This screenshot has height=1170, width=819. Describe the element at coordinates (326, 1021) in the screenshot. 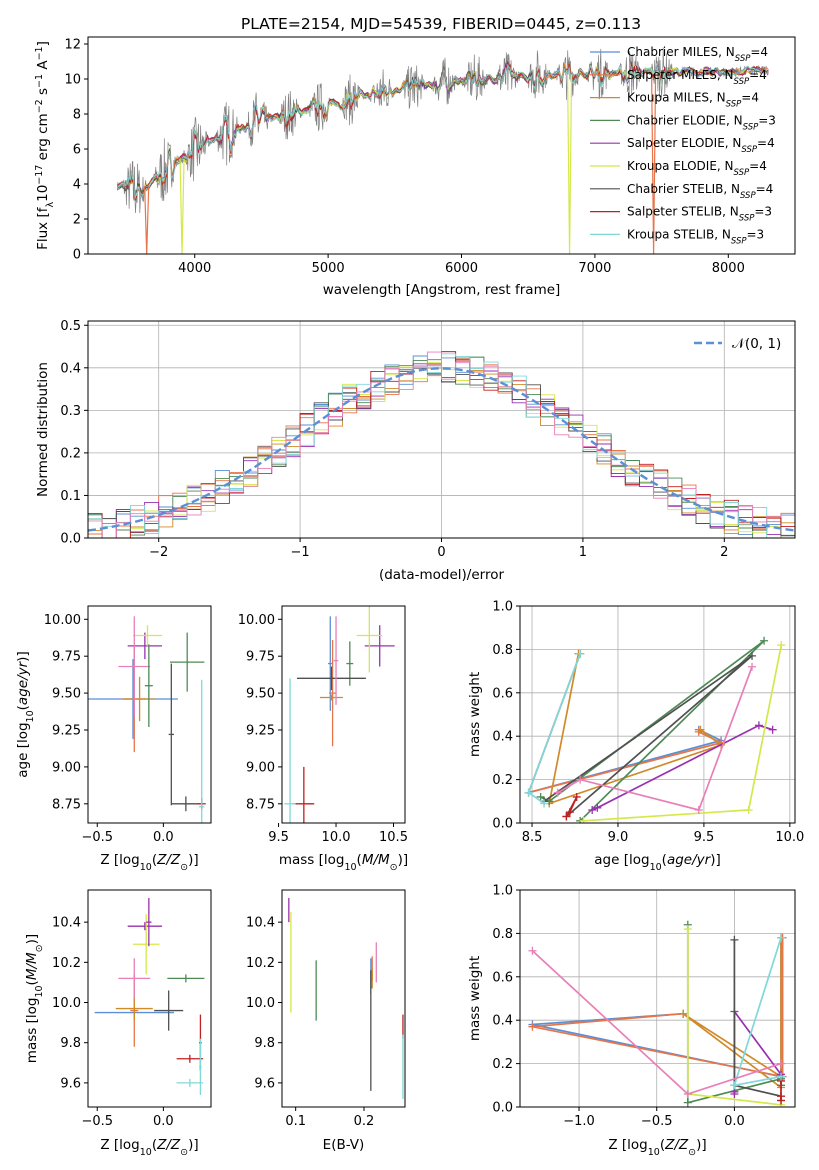

I see `panel-mass_vs_ebv: 0.1 0.2 9.6 9.8 10.0 10.2 10.4 E(B-V)` at that location.